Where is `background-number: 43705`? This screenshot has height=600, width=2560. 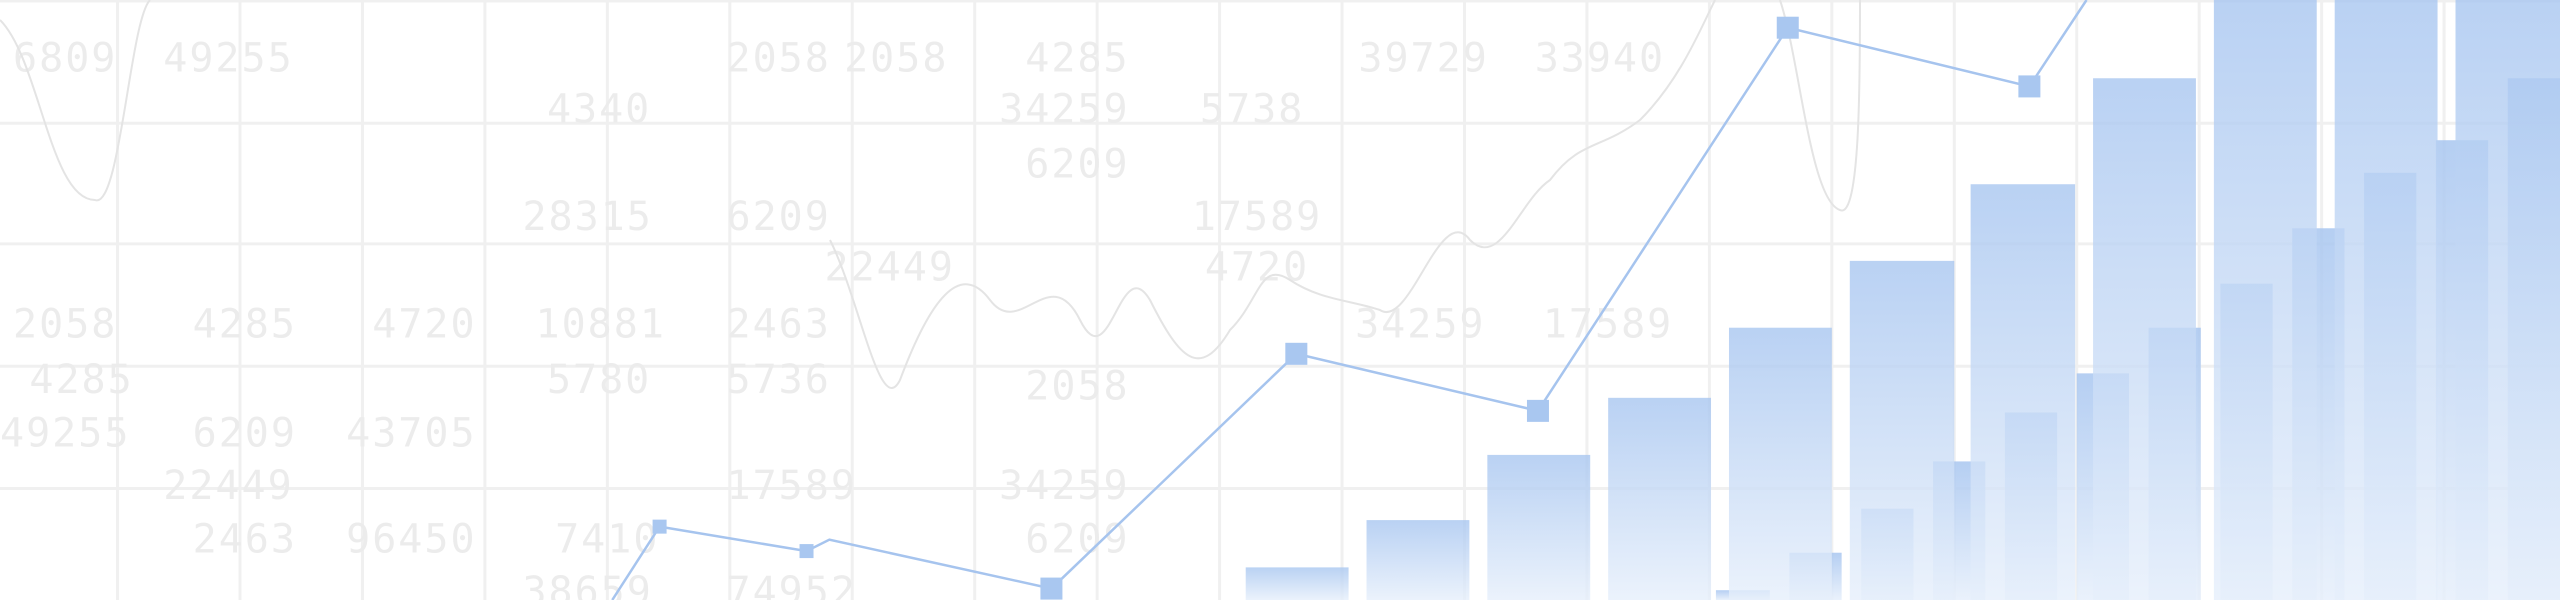 background-number: 43705 is located at coordinates (411, 434).